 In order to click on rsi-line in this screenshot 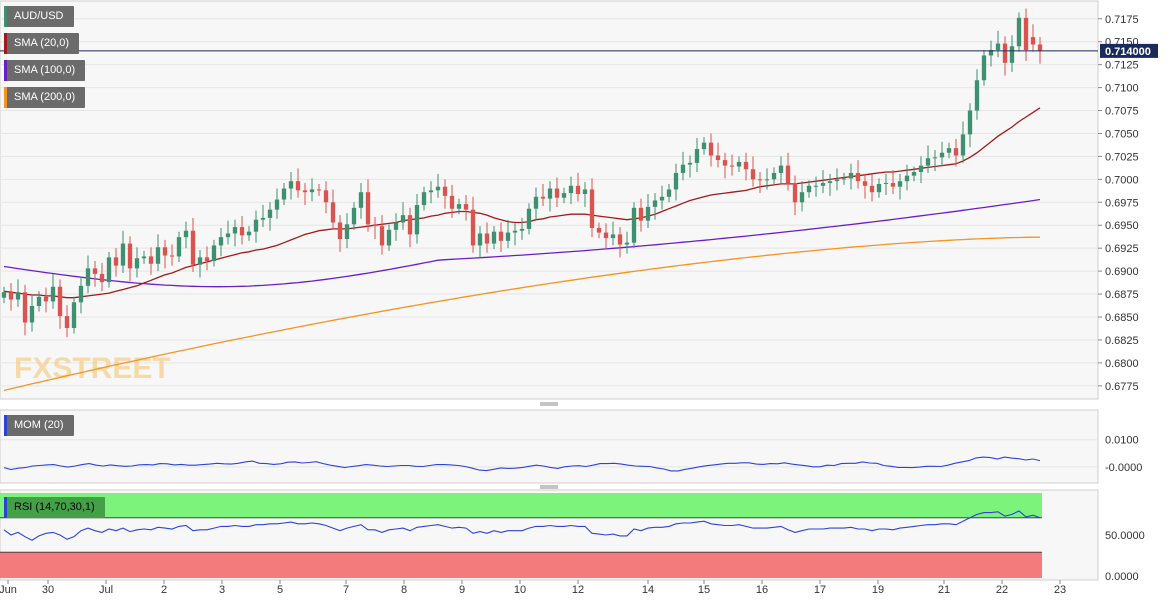, I will do `click(522, 525)`.